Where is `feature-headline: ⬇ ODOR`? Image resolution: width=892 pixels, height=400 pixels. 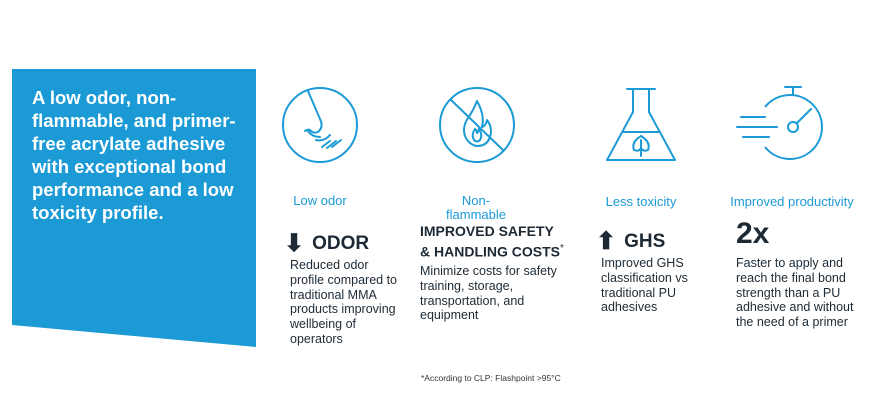 feature-headline: ⬇ ODOR is located at coordinates (326, 243).